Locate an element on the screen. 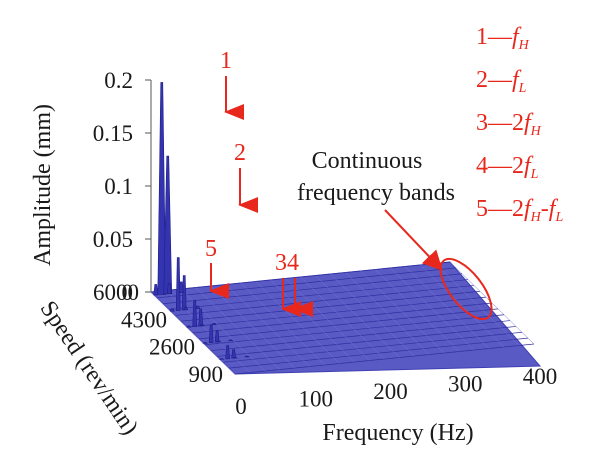 The width and height of the screenshot is (600, 466). frequency-tick-label: 100 is located at coordinates (316, 399).